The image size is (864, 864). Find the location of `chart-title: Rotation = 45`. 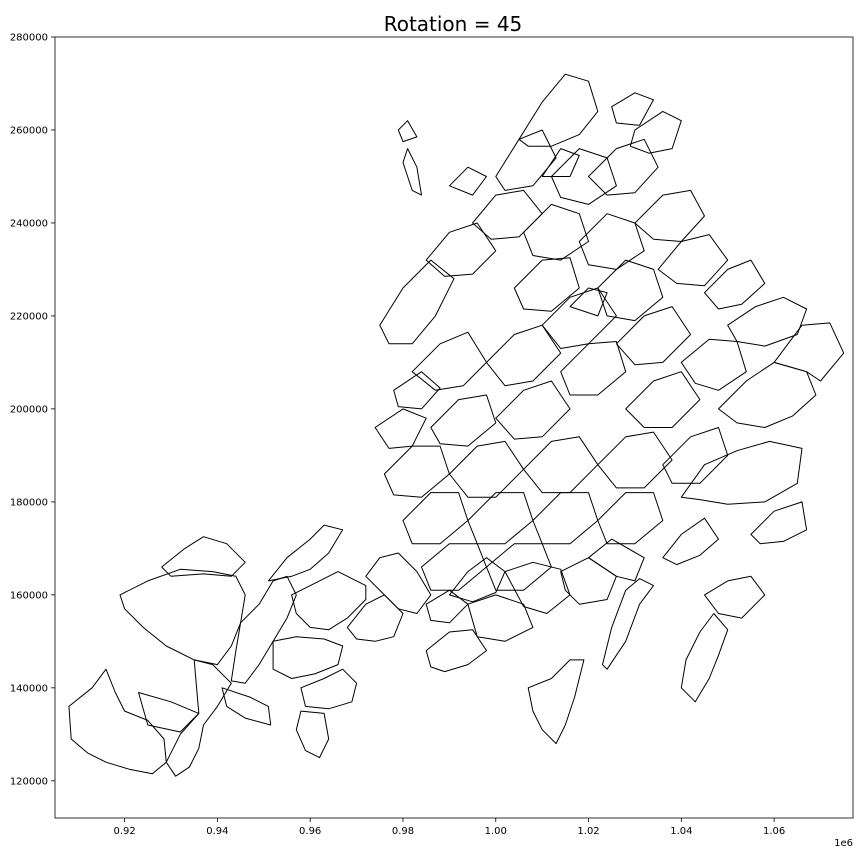

chart-title: Rotation = 45 is located at coordinates (453, 24).